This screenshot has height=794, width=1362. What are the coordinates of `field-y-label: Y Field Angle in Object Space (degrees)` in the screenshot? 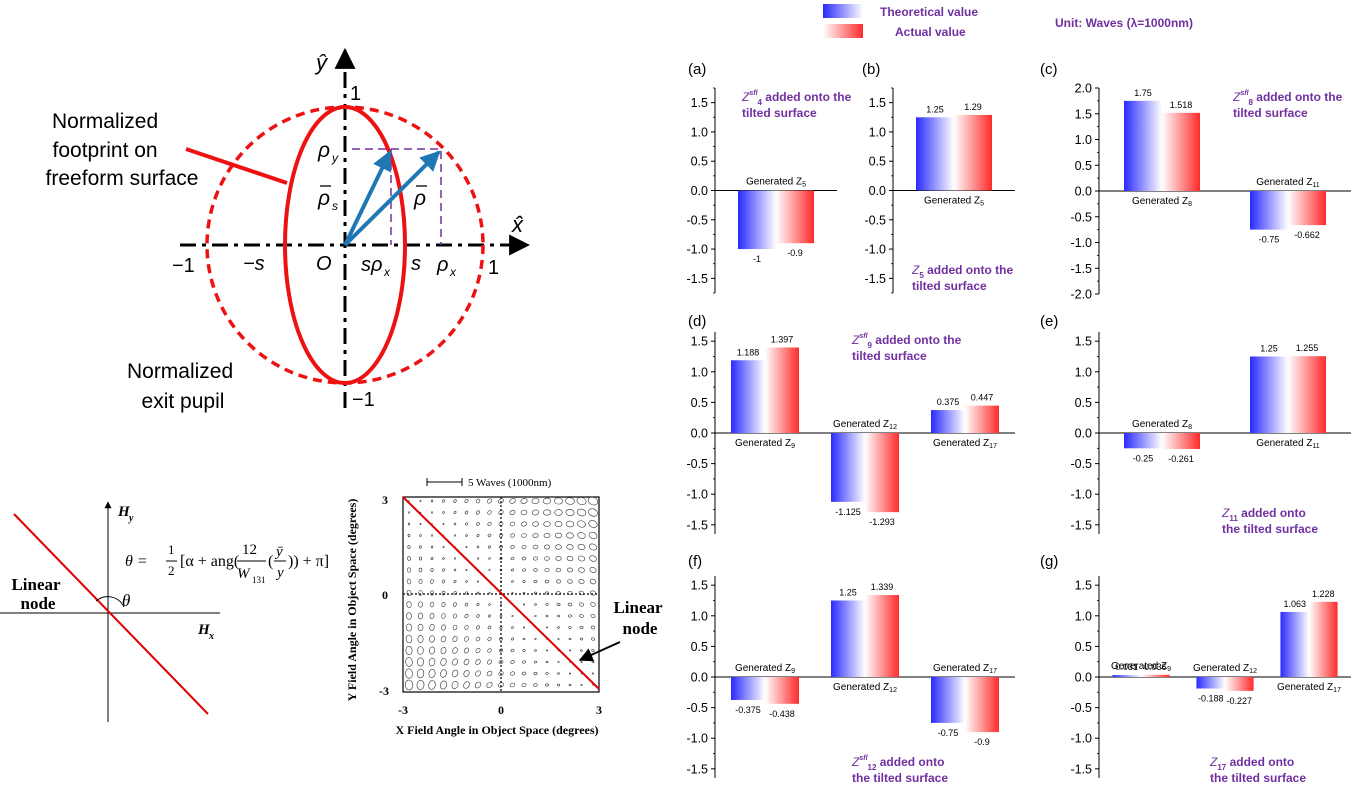 It's located at (352, 600).